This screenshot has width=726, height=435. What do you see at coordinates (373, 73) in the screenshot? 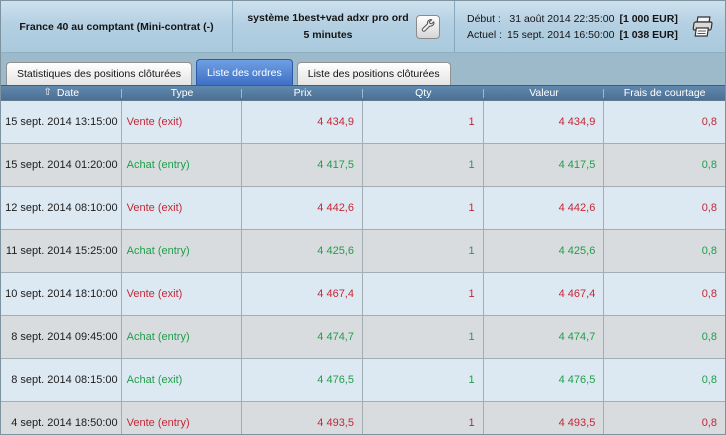
I see `tab-liste-positions-cloturees: Liste des positions clôturées` at bounding box center [373, 73].